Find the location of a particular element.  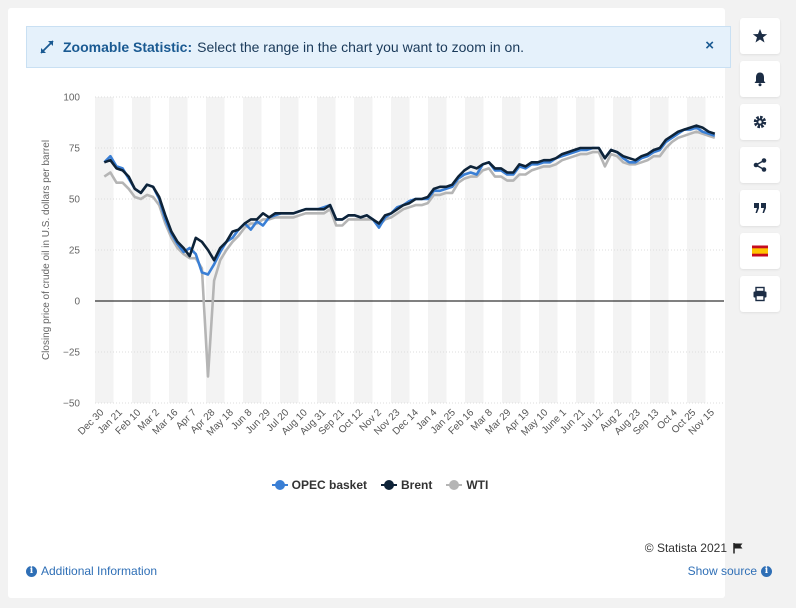

print-button is located at coordinates (760, 294).